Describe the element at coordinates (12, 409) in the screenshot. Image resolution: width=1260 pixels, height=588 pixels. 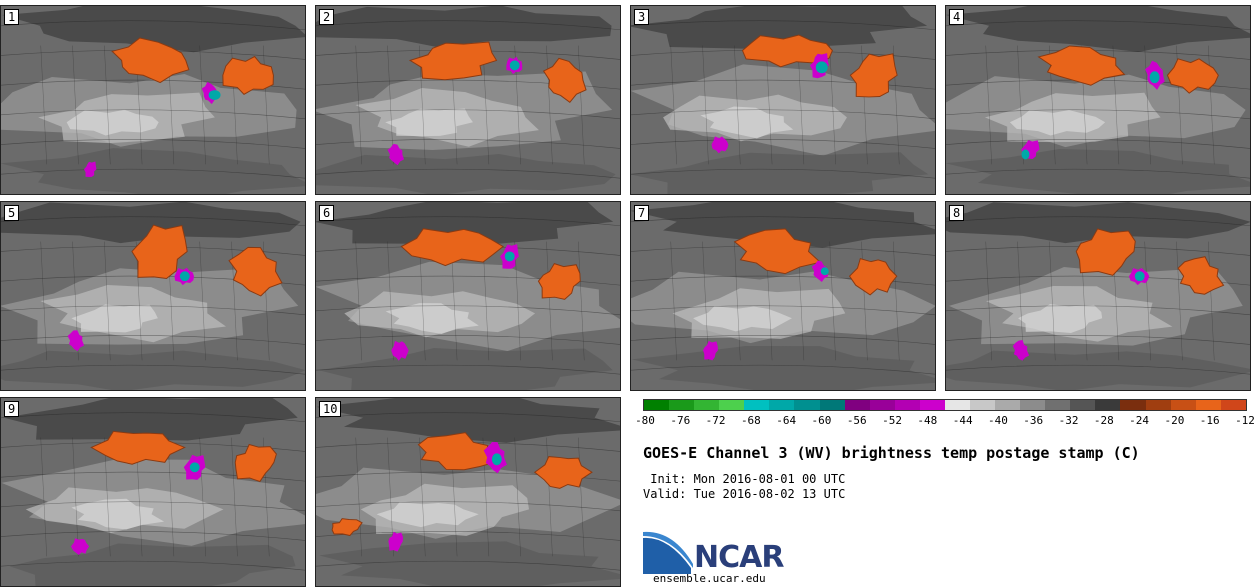
I see `panel-number: 9` at that location.